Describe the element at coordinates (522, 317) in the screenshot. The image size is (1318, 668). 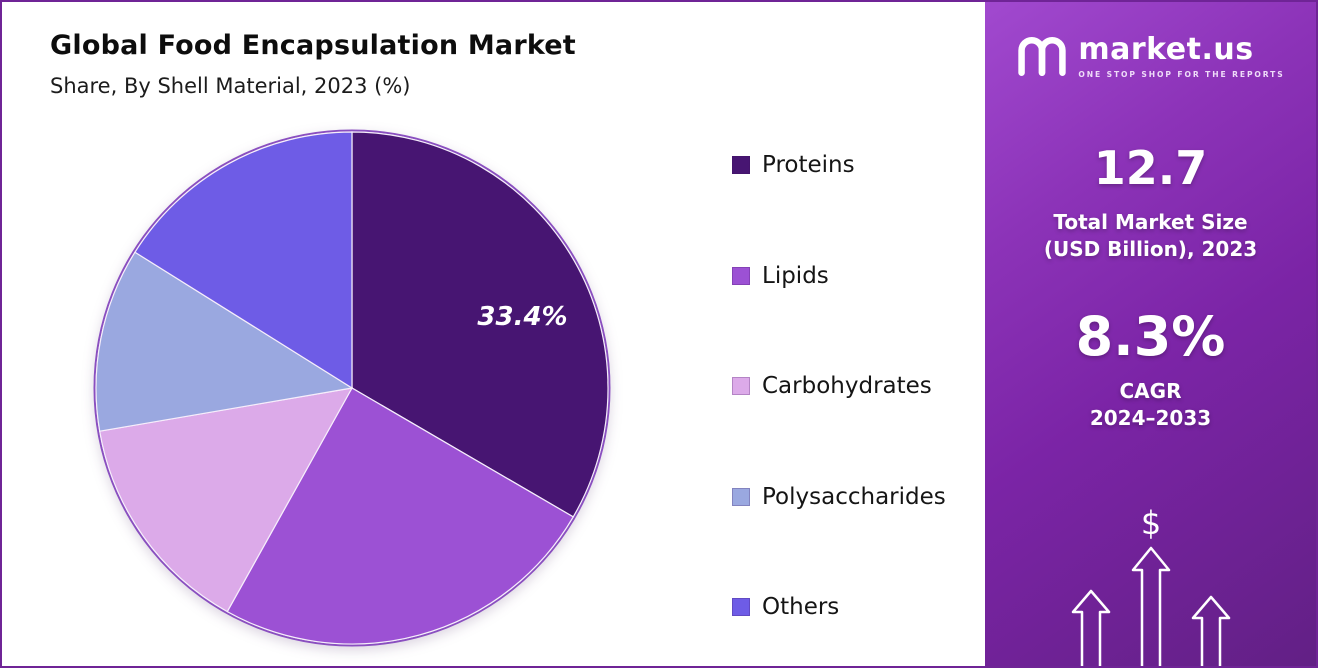
I see `pie-value-label: 33.4%` at that location.